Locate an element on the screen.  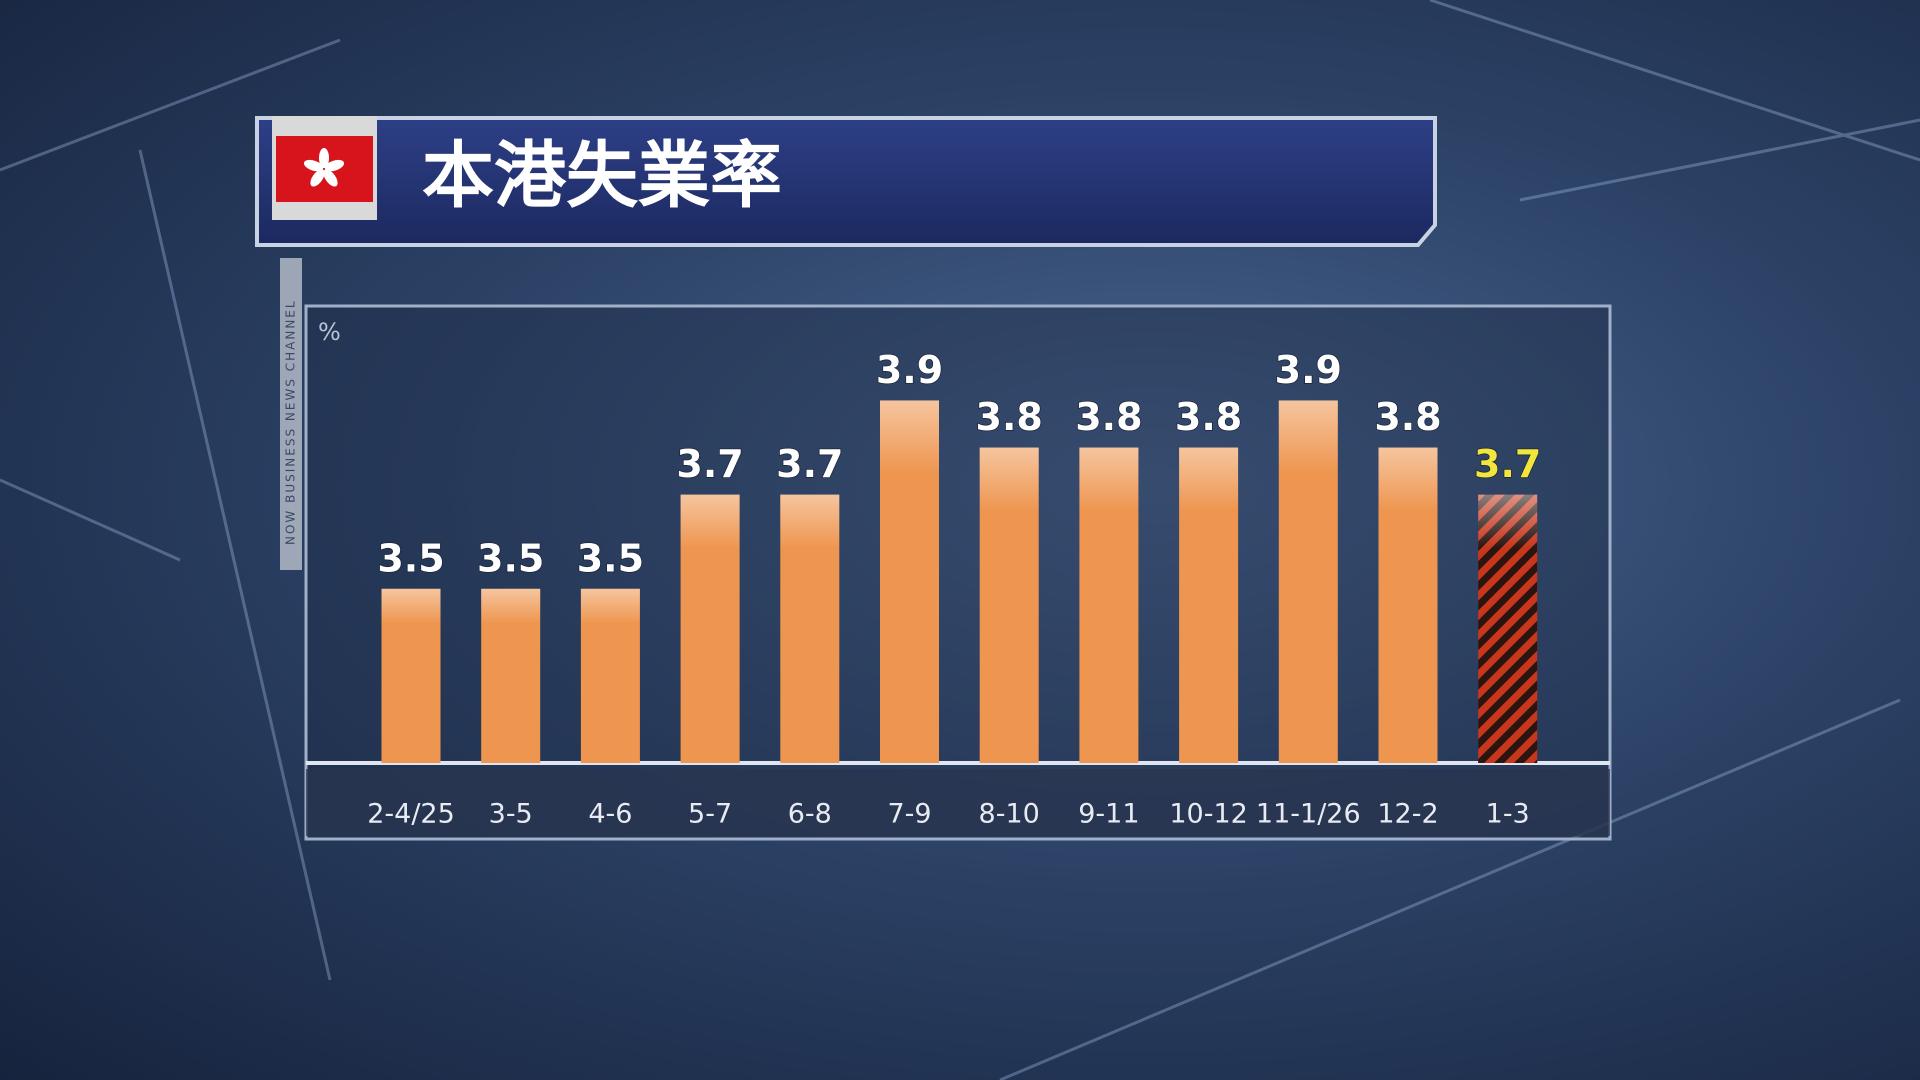
x-tick-label: 3-5 is located at coordinates (511, 814).